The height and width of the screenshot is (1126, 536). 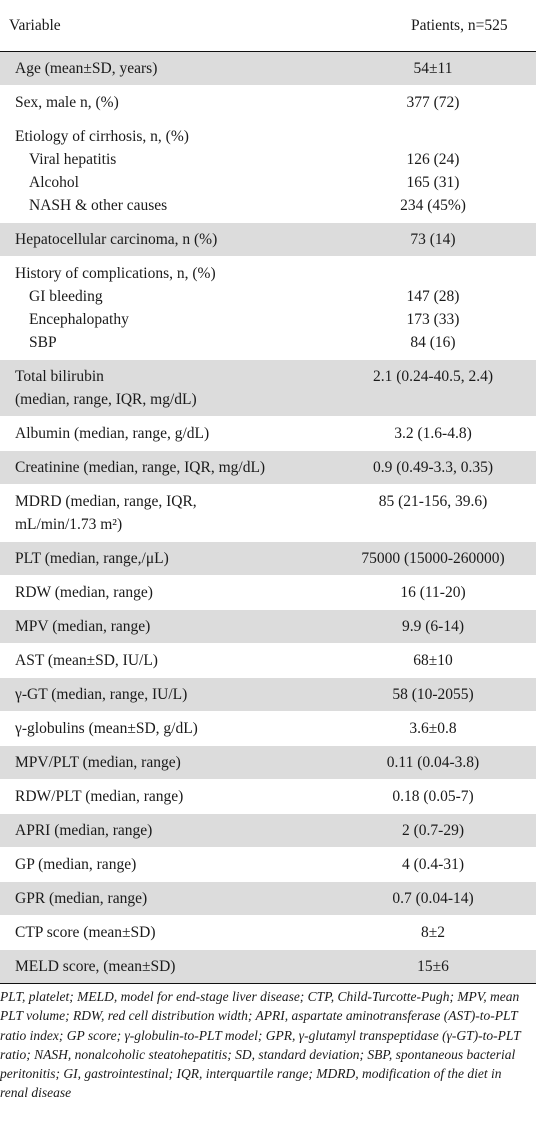 I want to click on row-value: 147 (28), so click(x=433, y=296).